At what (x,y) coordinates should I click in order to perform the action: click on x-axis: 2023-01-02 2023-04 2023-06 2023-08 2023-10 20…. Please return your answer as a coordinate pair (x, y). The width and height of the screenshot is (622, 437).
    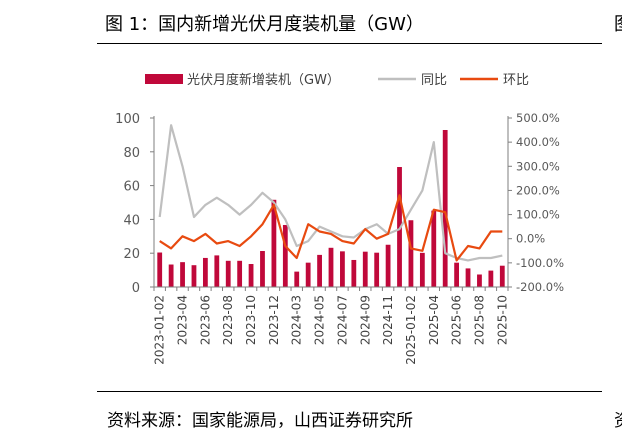
    Looking at the image, I should click on (331, 325).